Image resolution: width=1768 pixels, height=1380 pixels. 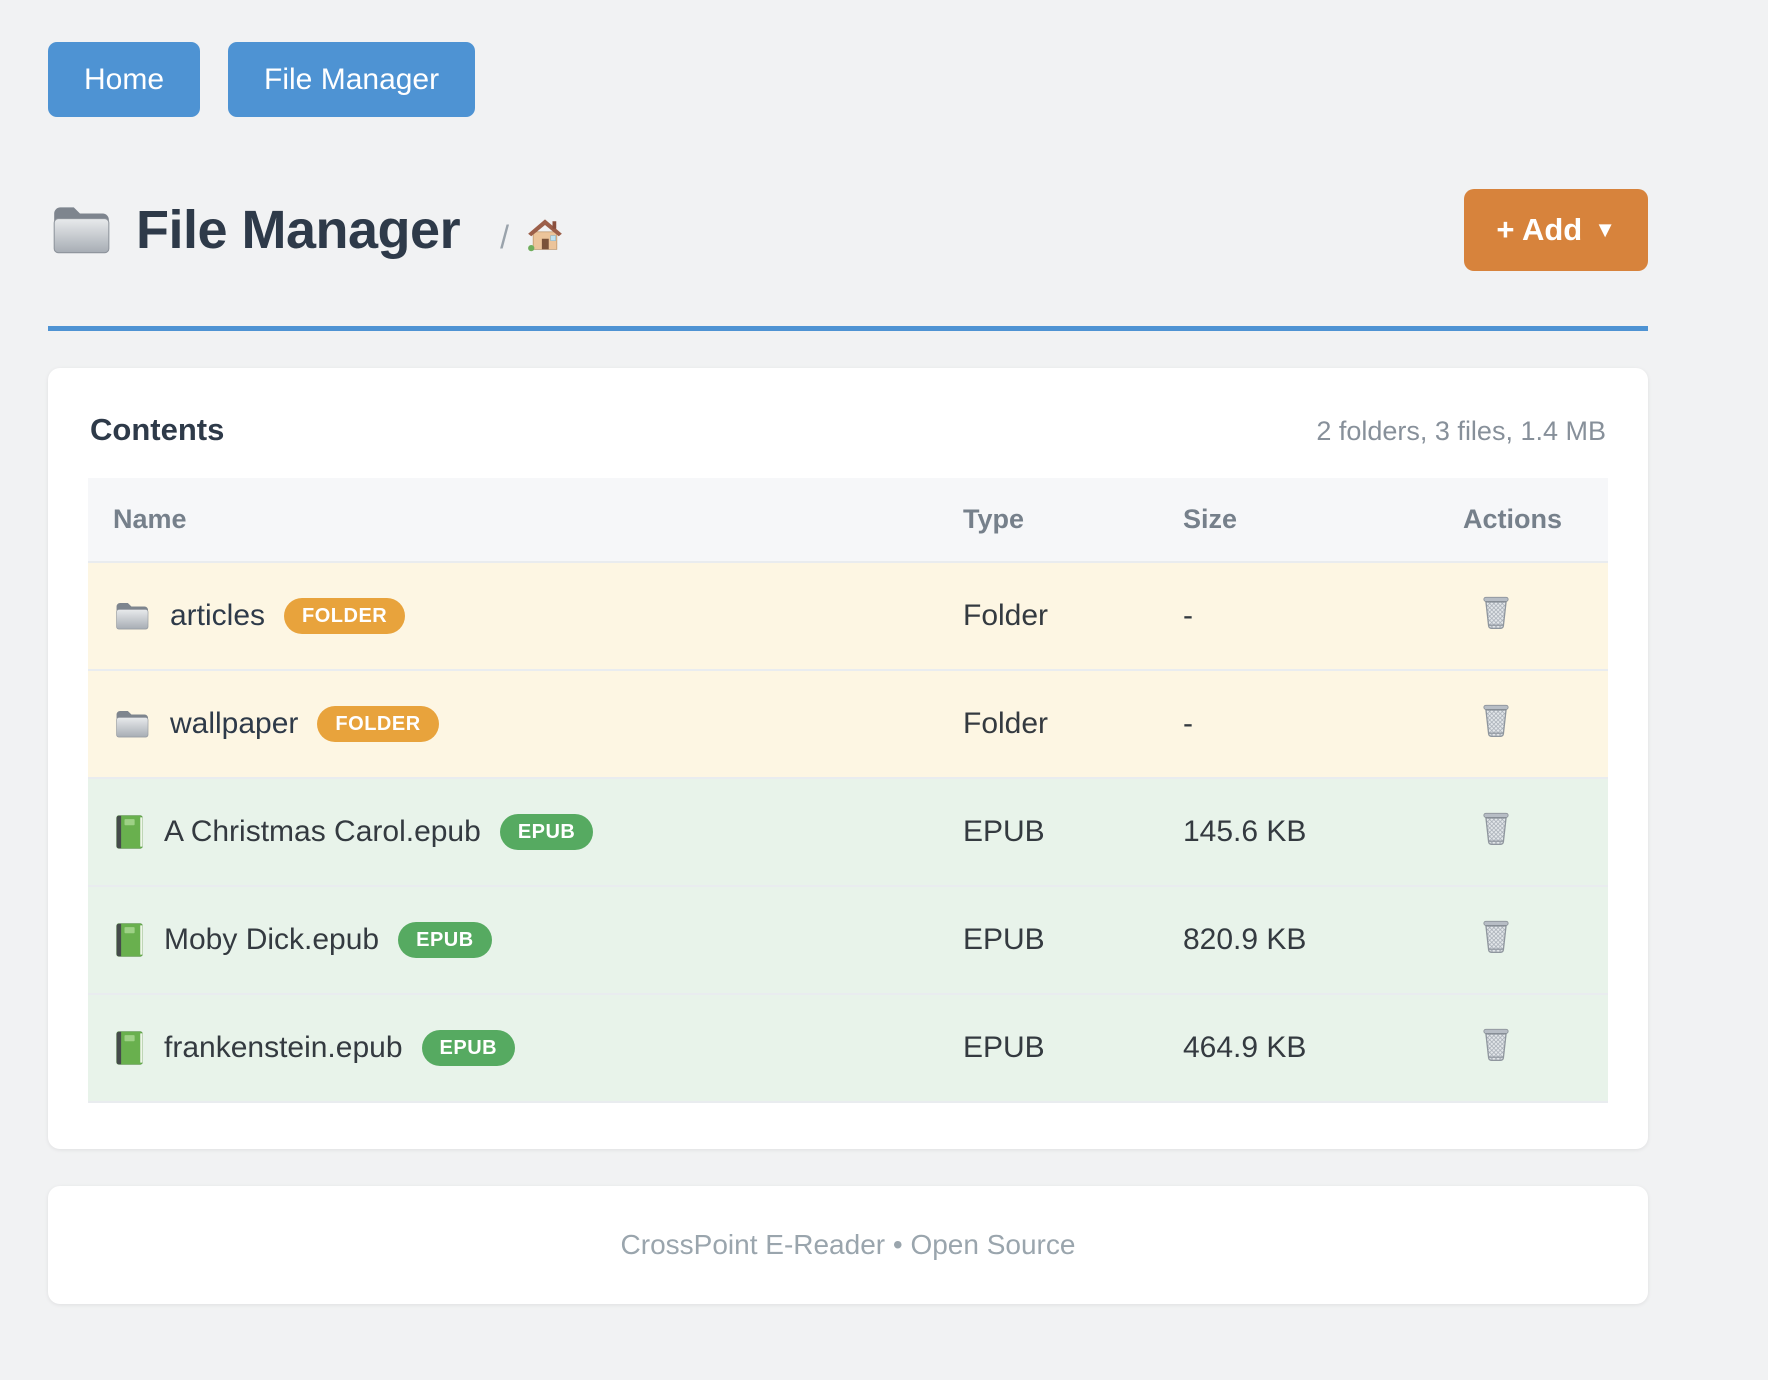 What do you see at coordinates (848, 723) in the screenshot?
I see `table-row-wallpaper: wallpaper FOLDER Folder -` at bounding box center [848, 723].